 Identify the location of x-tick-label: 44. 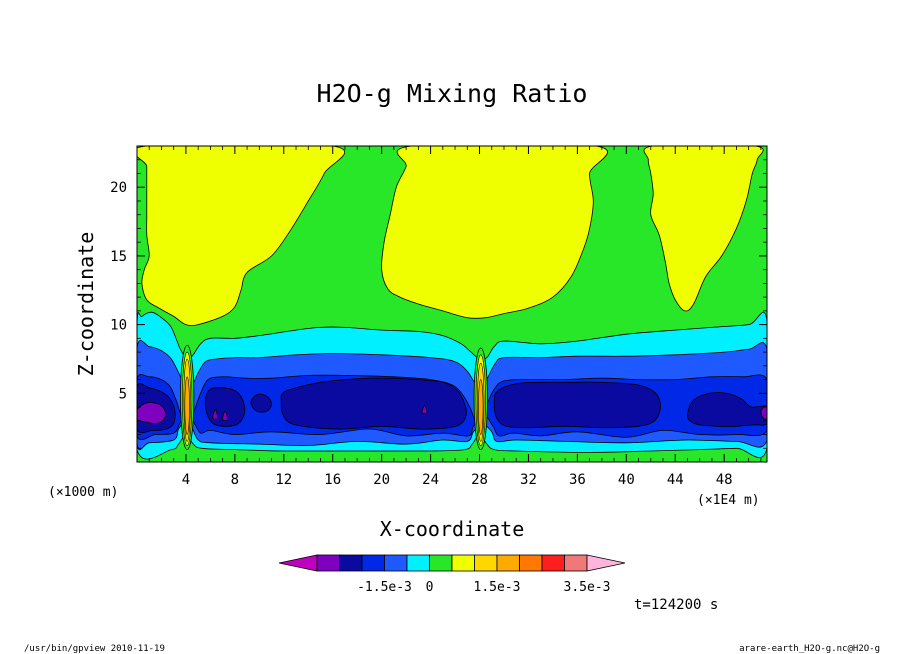
(675, 480).